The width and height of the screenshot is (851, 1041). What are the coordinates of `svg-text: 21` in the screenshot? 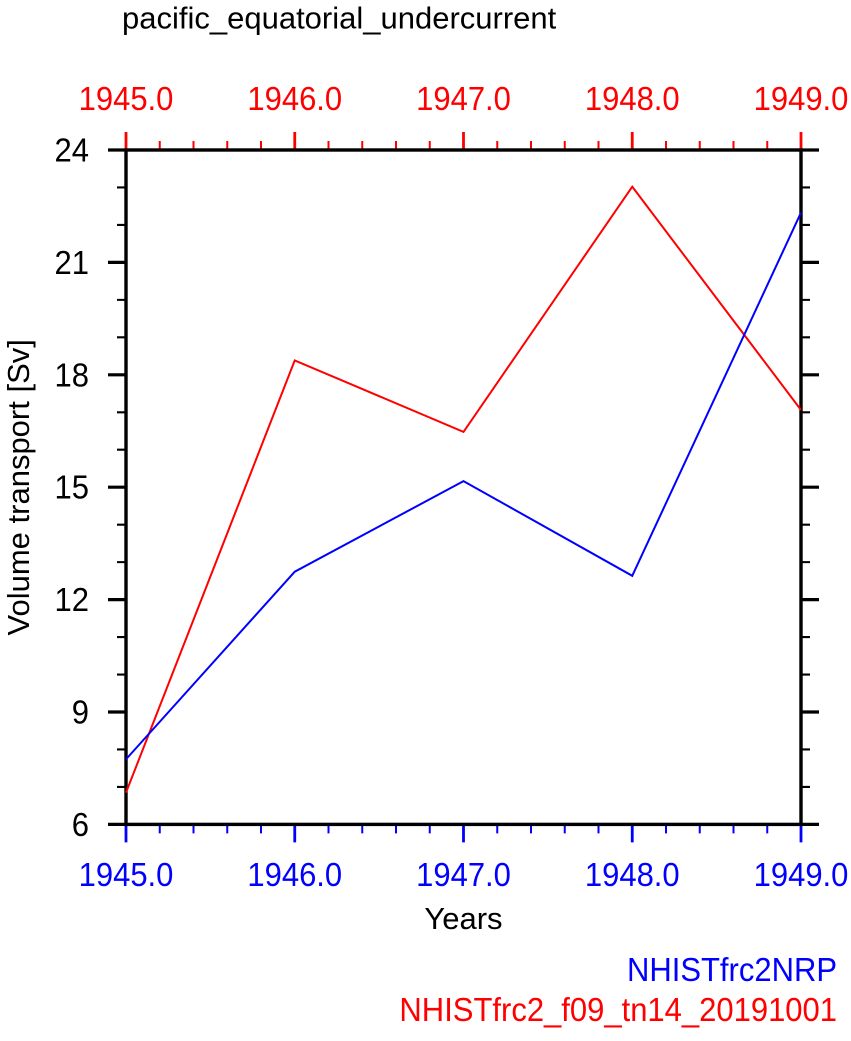 It's located at (72, 262).